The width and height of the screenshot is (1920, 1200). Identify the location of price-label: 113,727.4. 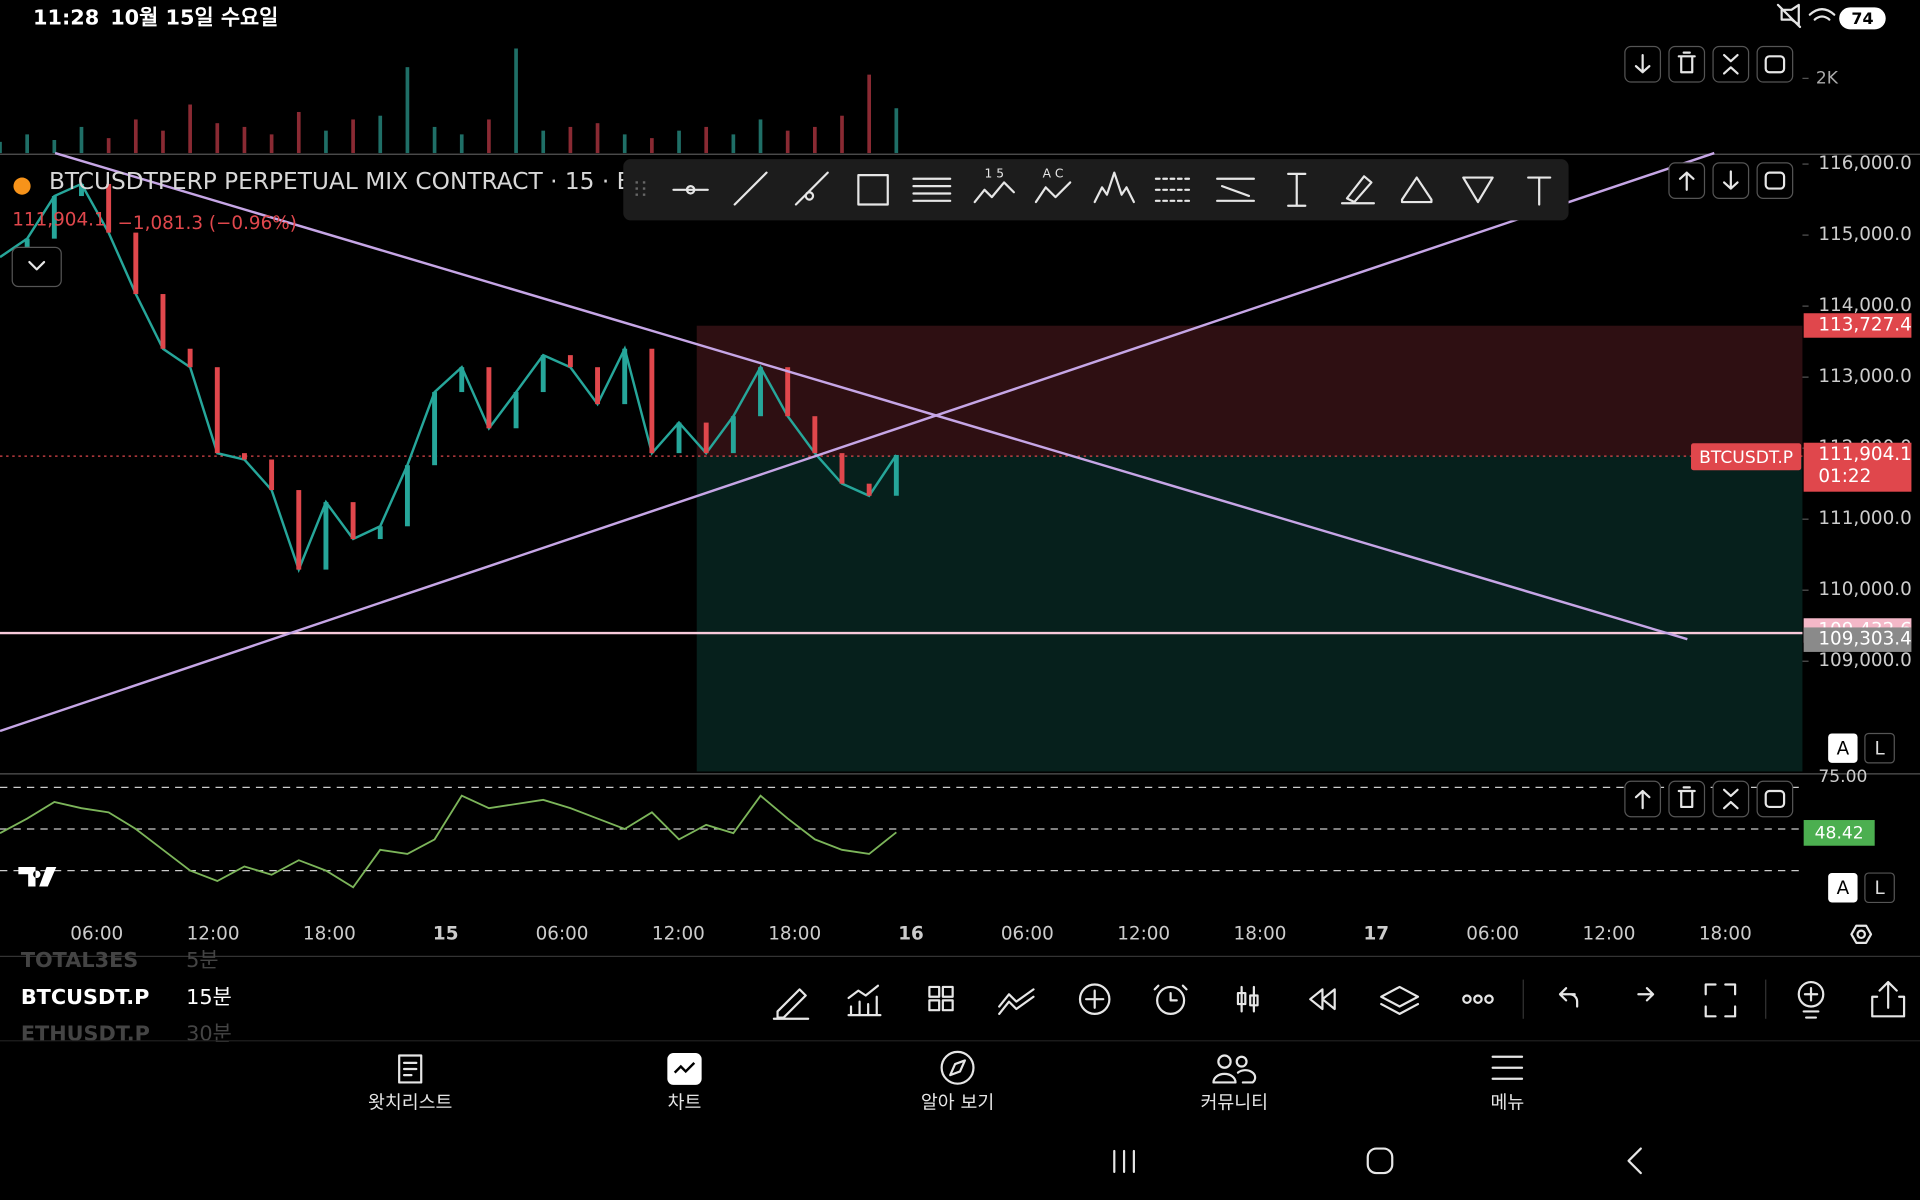
(1864, 324).